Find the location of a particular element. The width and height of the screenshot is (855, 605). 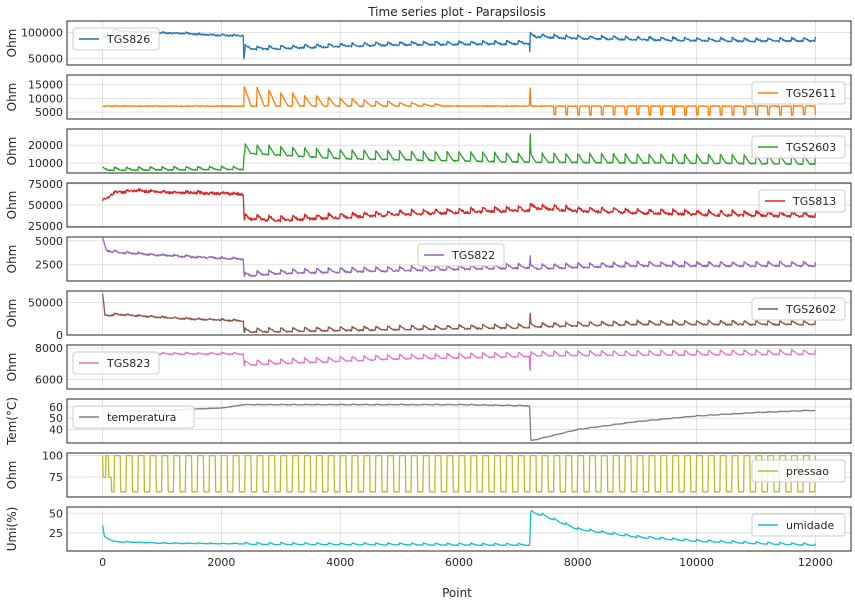

legend-entry: TGS822 is located at coordinates (473, 255).